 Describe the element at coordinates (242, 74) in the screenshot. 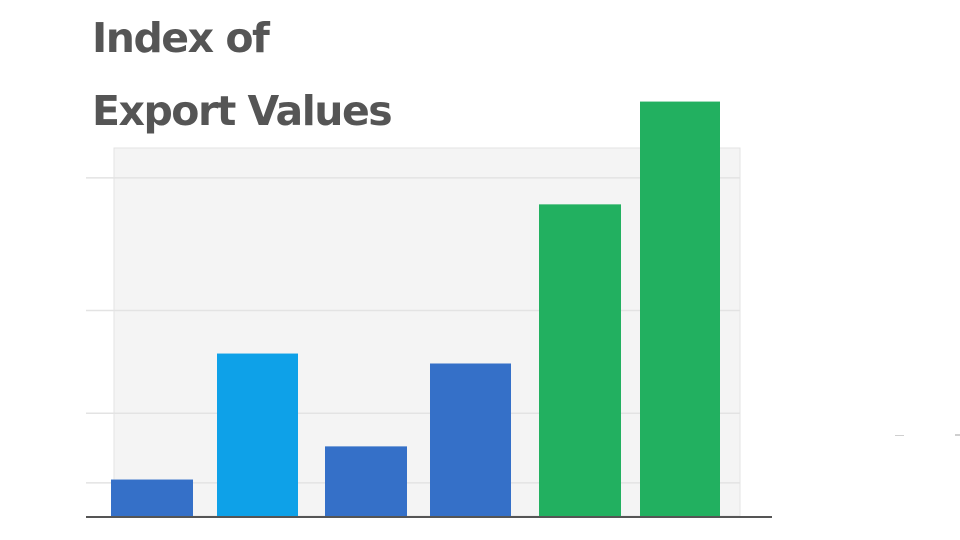

I see `chart-title: Index of Export Values` at that location.